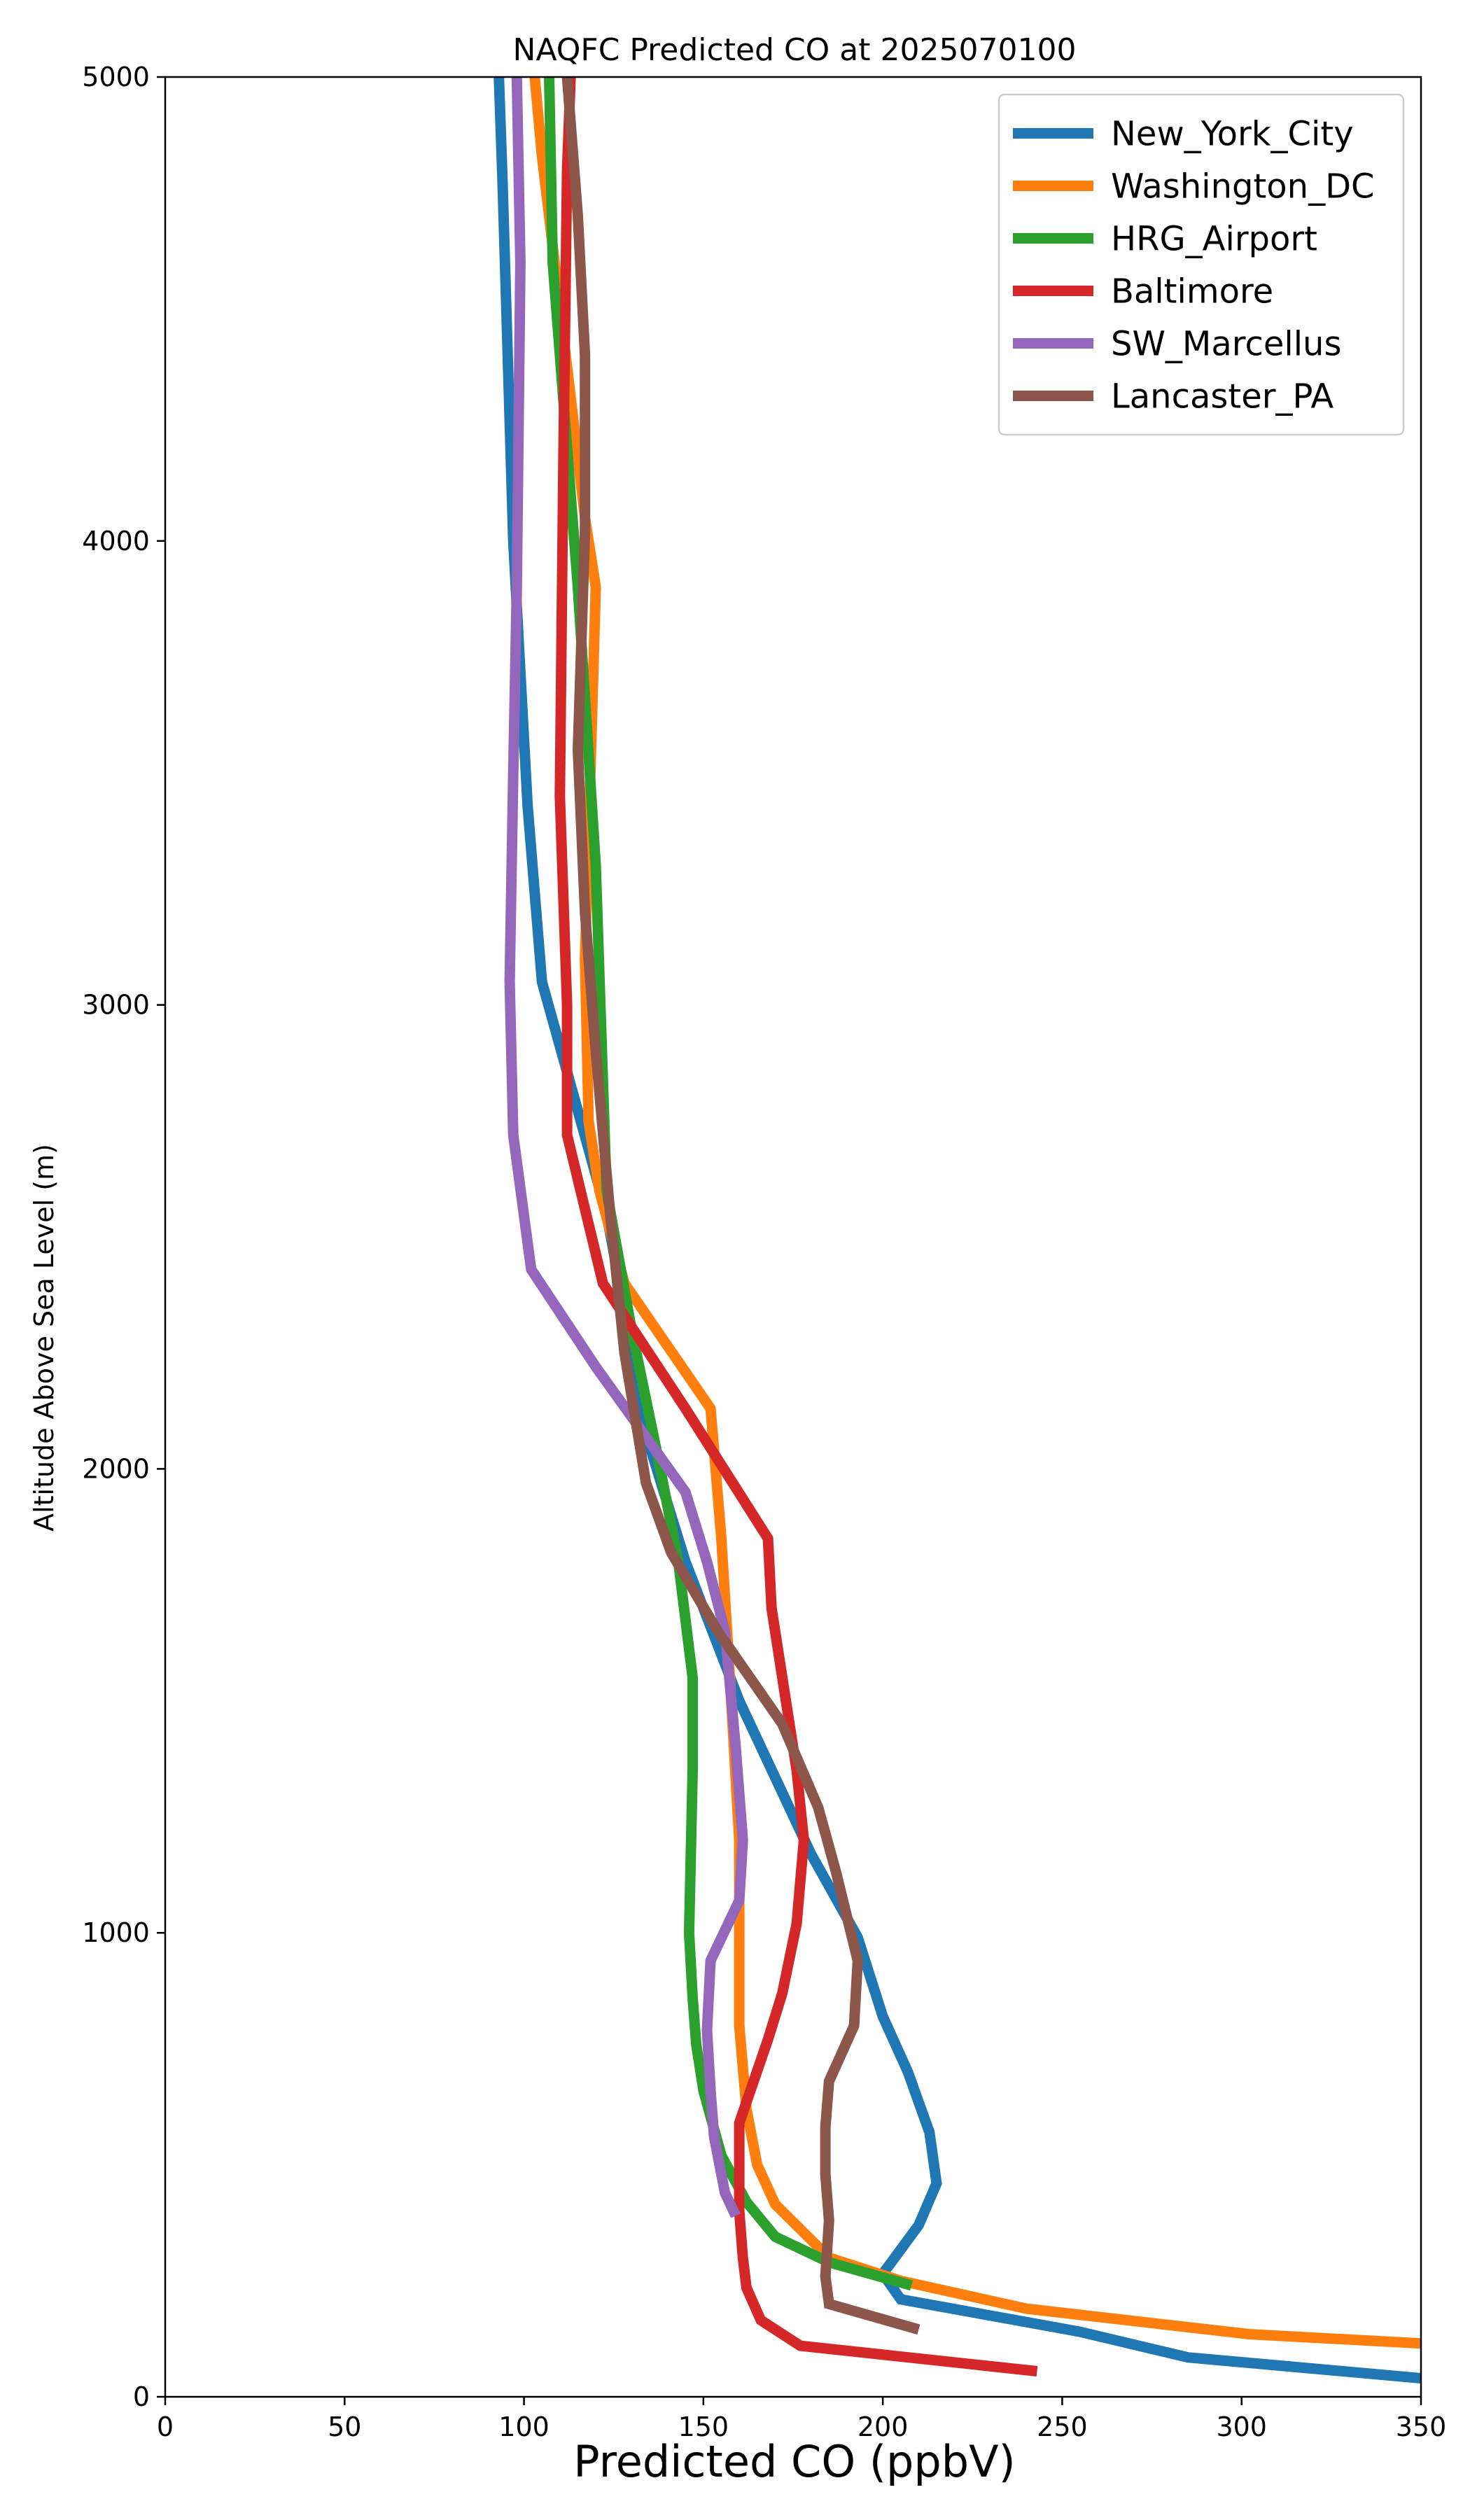  I want to click on x-tick-label: 150, so click(703, 2427).